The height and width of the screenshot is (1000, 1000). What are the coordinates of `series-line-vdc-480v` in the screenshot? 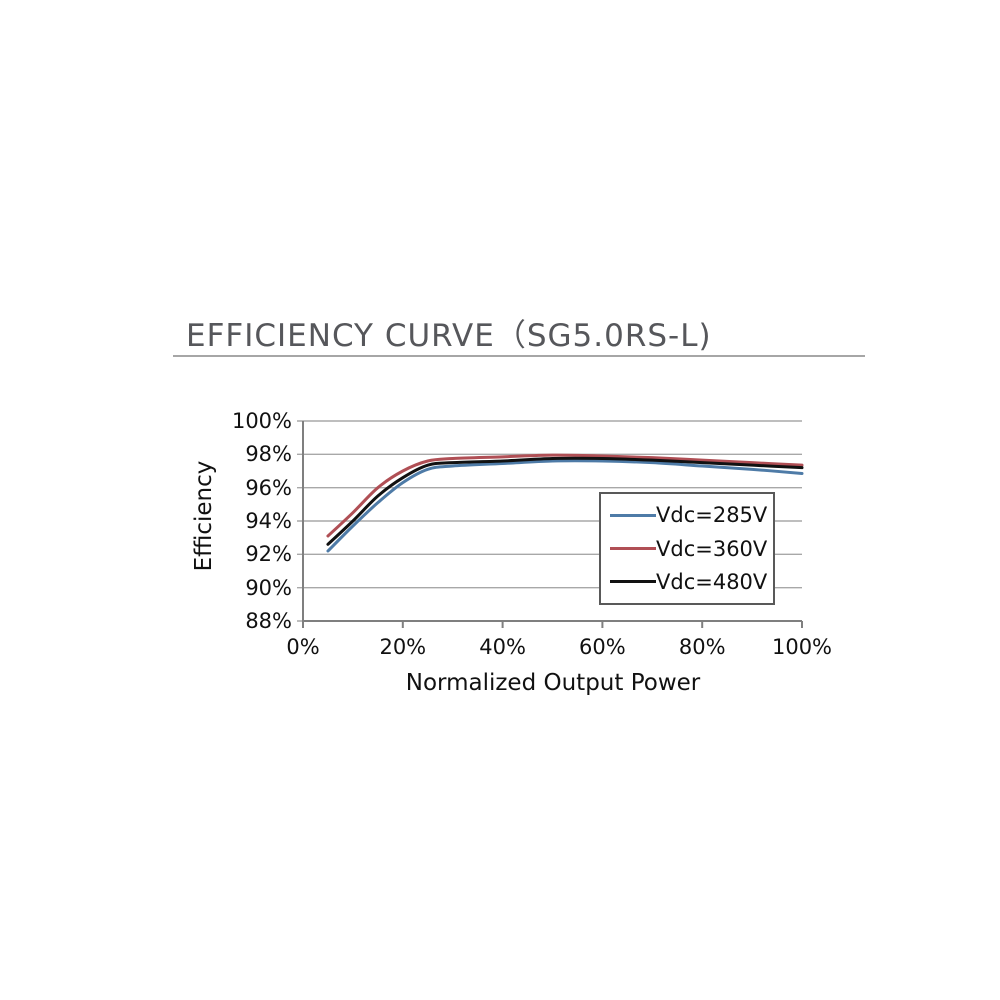 It's located at (565, 501).